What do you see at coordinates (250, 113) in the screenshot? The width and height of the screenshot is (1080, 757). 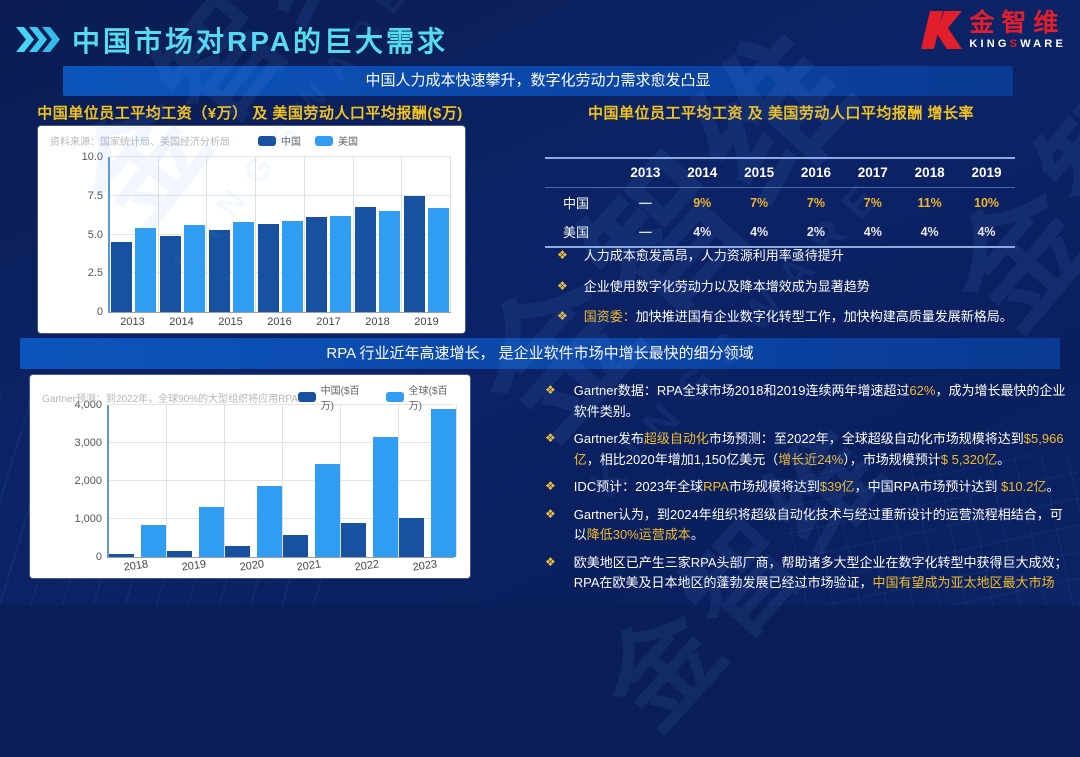 I see `wage-chart-title: 中国单位员工平均工资（¥万） 及 美国劳动人口平均报酬($万)` at bounding box center [250, 113].